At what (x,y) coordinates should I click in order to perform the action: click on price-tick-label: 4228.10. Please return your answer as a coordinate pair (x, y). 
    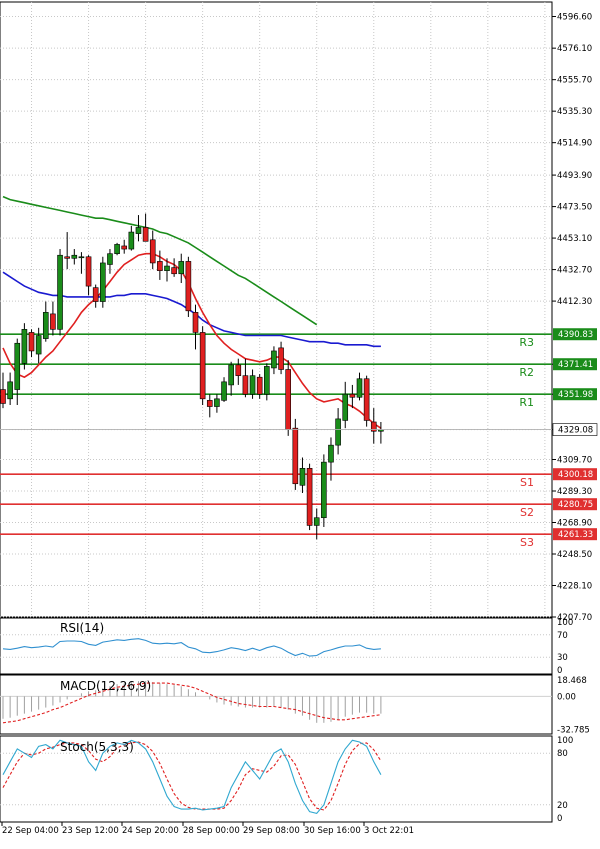
    Looking at the image, I should click on (574, 587).